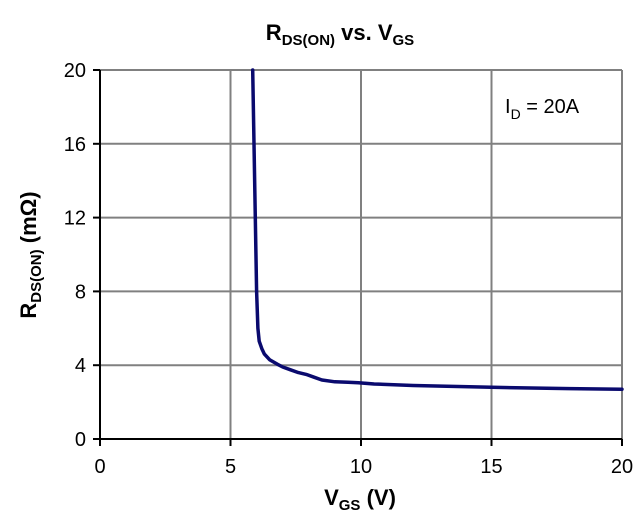  I want to click on x-axis-label: VGS (V), so click(360, 499).